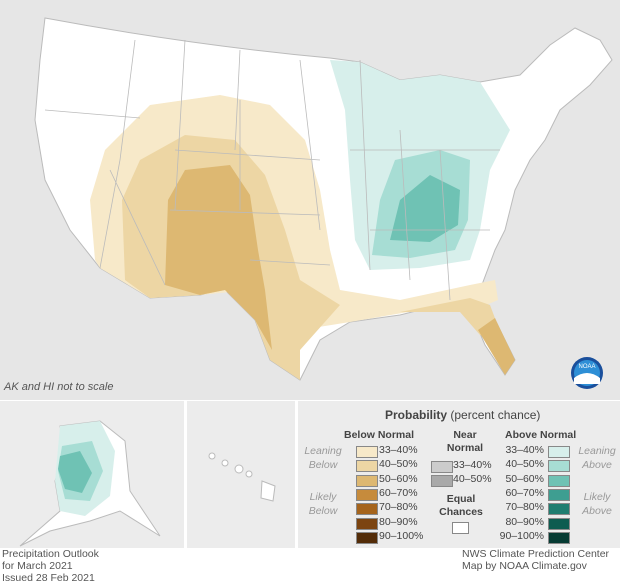 This screenshot has height=585, width=620. Describe the element at coordinates (398, 507) in the screenshot. I see `below-5-label: 70–80%` at that location.